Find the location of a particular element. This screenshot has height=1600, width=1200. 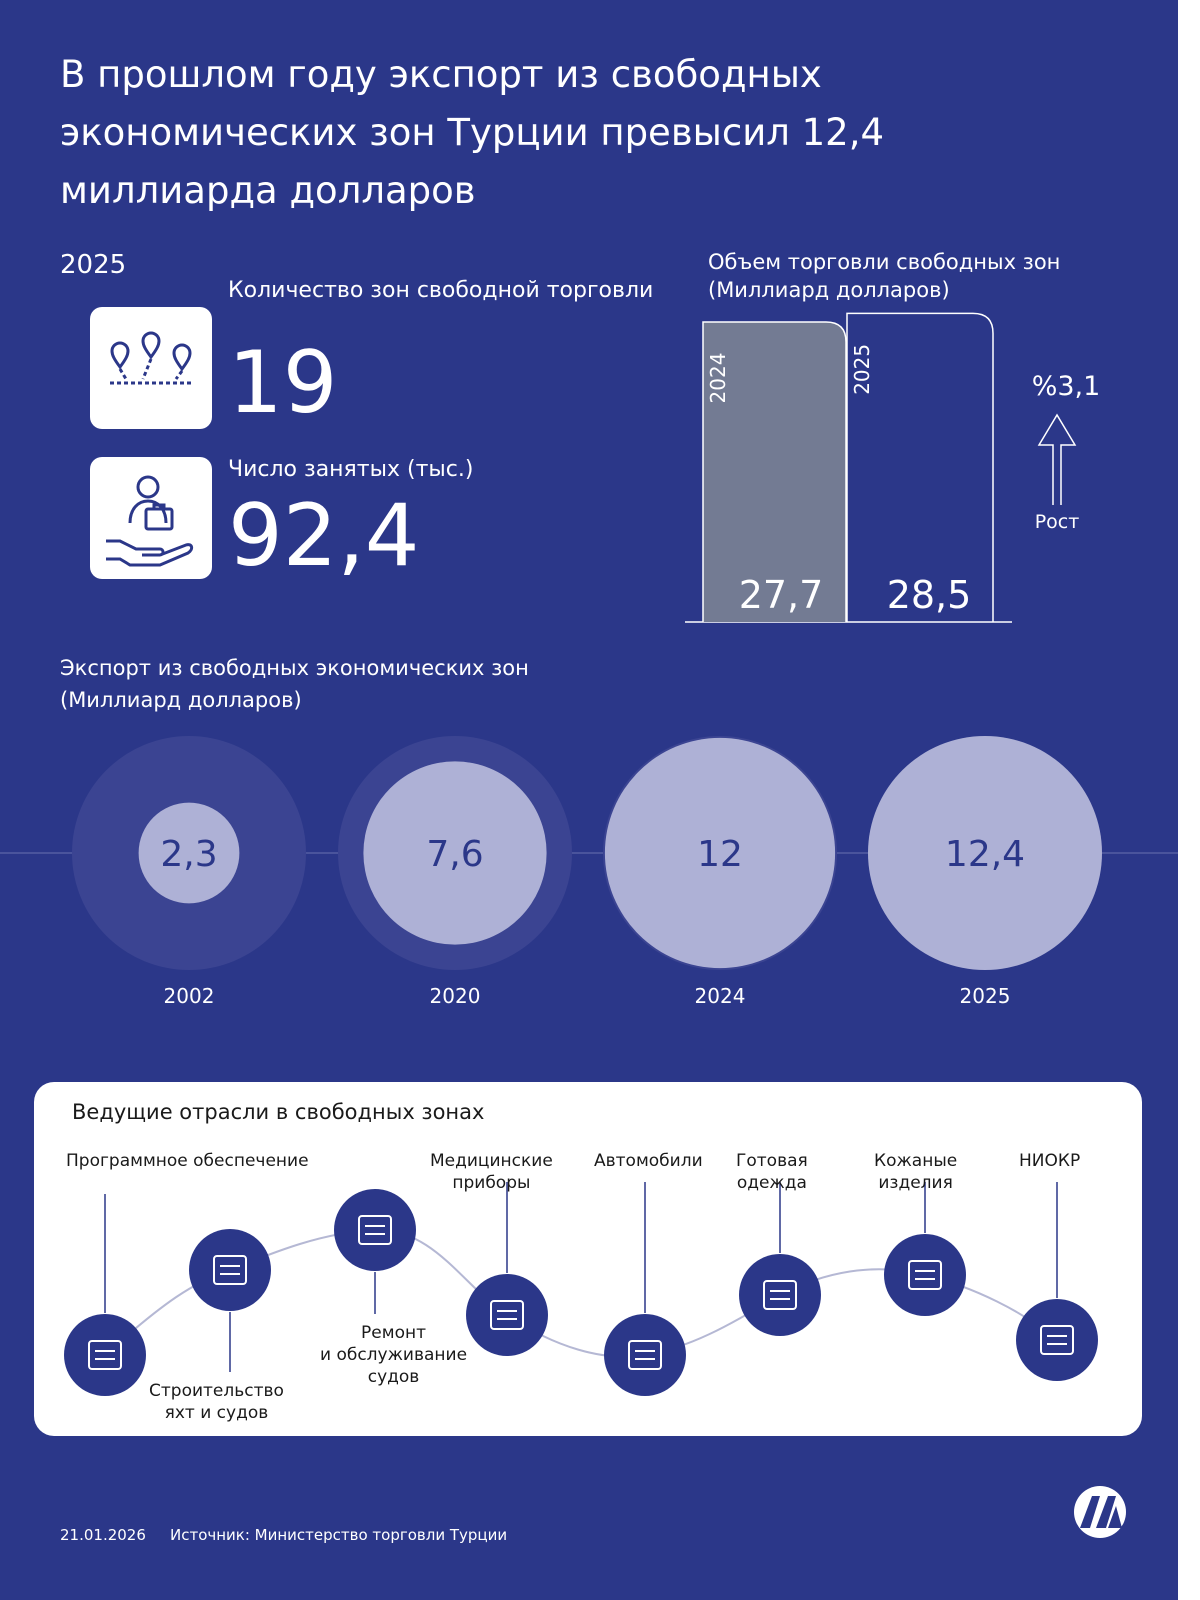

bubble-value-label: 2,3 is located at coordinates (188, 854).